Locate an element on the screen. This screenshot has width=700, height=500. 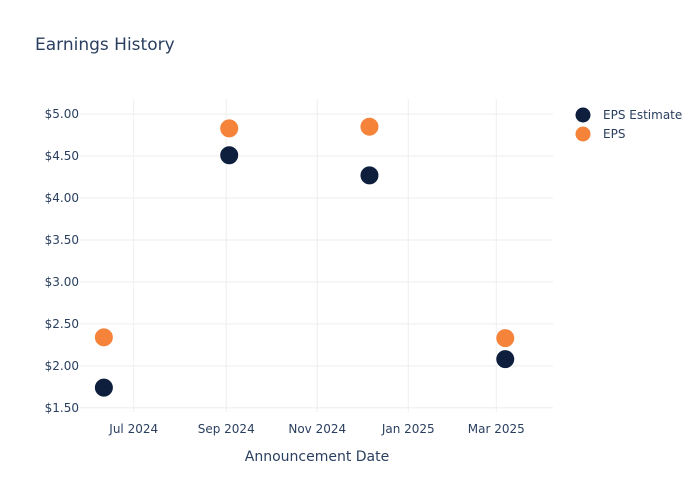
legend-label: EPS is located at coordinates (614, 134).